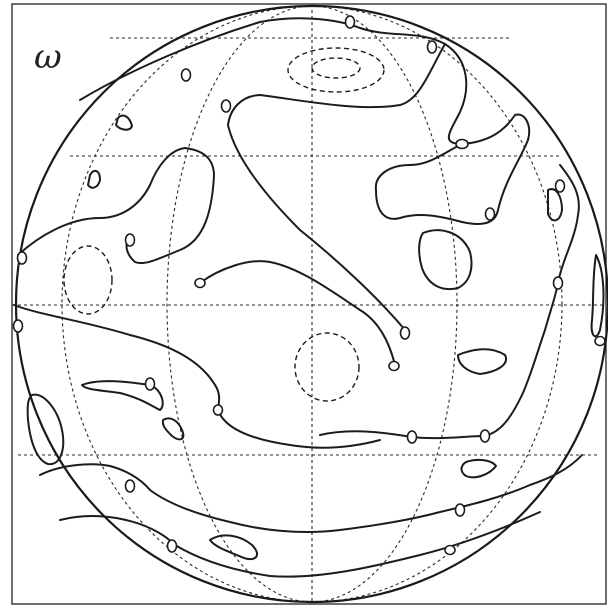 Image resolution: width=608 pixels, height=606 pixels. Describe the element at coordinates (48, 57) in the screenshot. I see `panel-label: ω` at that location.